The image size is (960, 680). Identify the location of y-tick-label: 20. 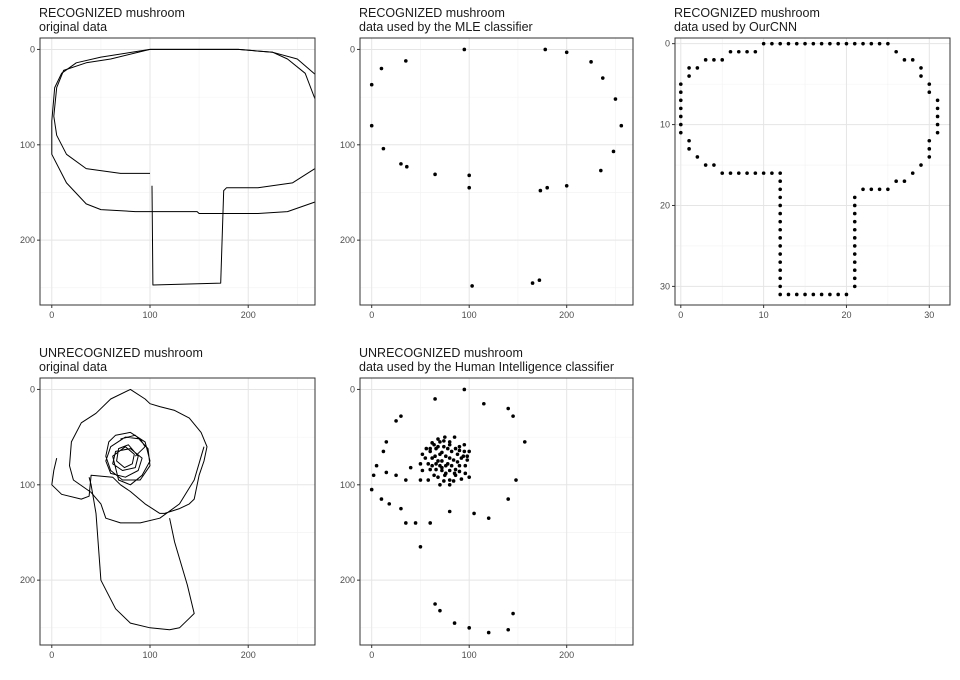
(665, 205).